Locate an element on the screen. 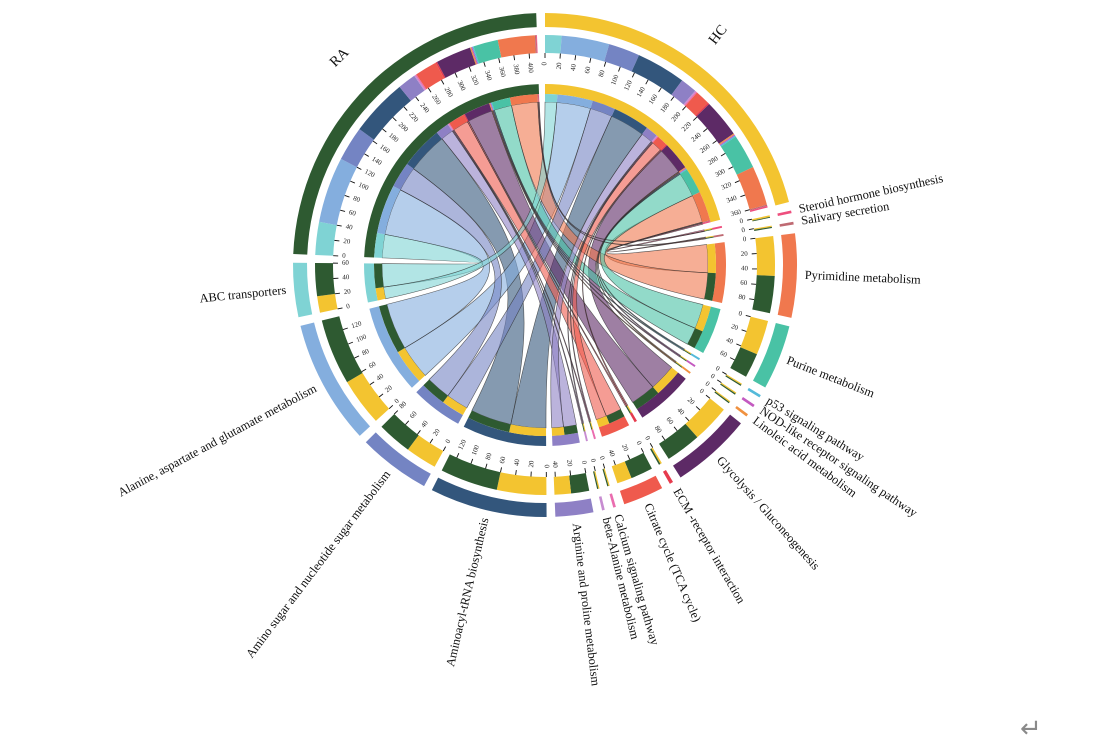  pathway-label-arginine: Arginine and proline metabolism is located at coordinates (586, 604).